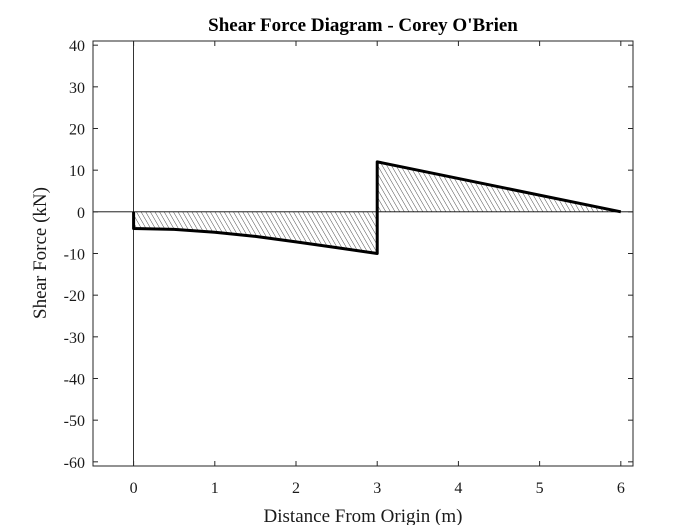 This screenshot has height=525, width=700. I want to click on y-tick-label: 40, so click(77, 46).